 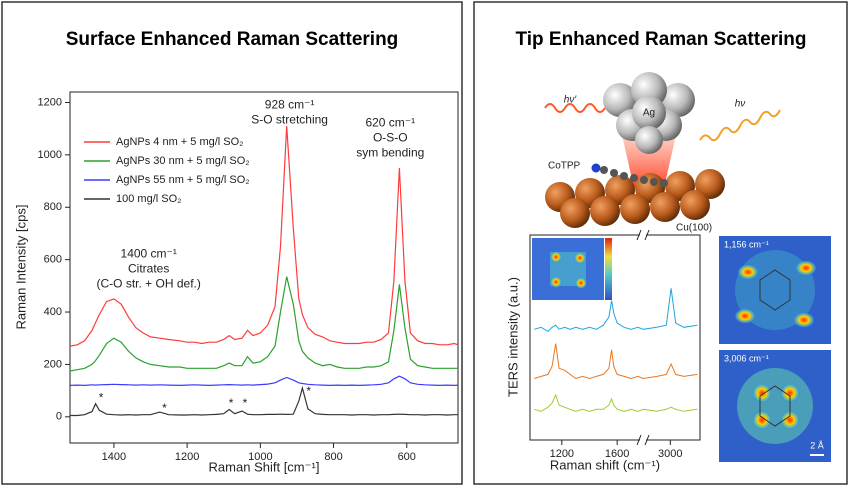 What do you see at coordinates (20, 267) in the screenshot?
I see `y-axis-label: Raman Intensity [cps]` at bounding box center [20, 267].